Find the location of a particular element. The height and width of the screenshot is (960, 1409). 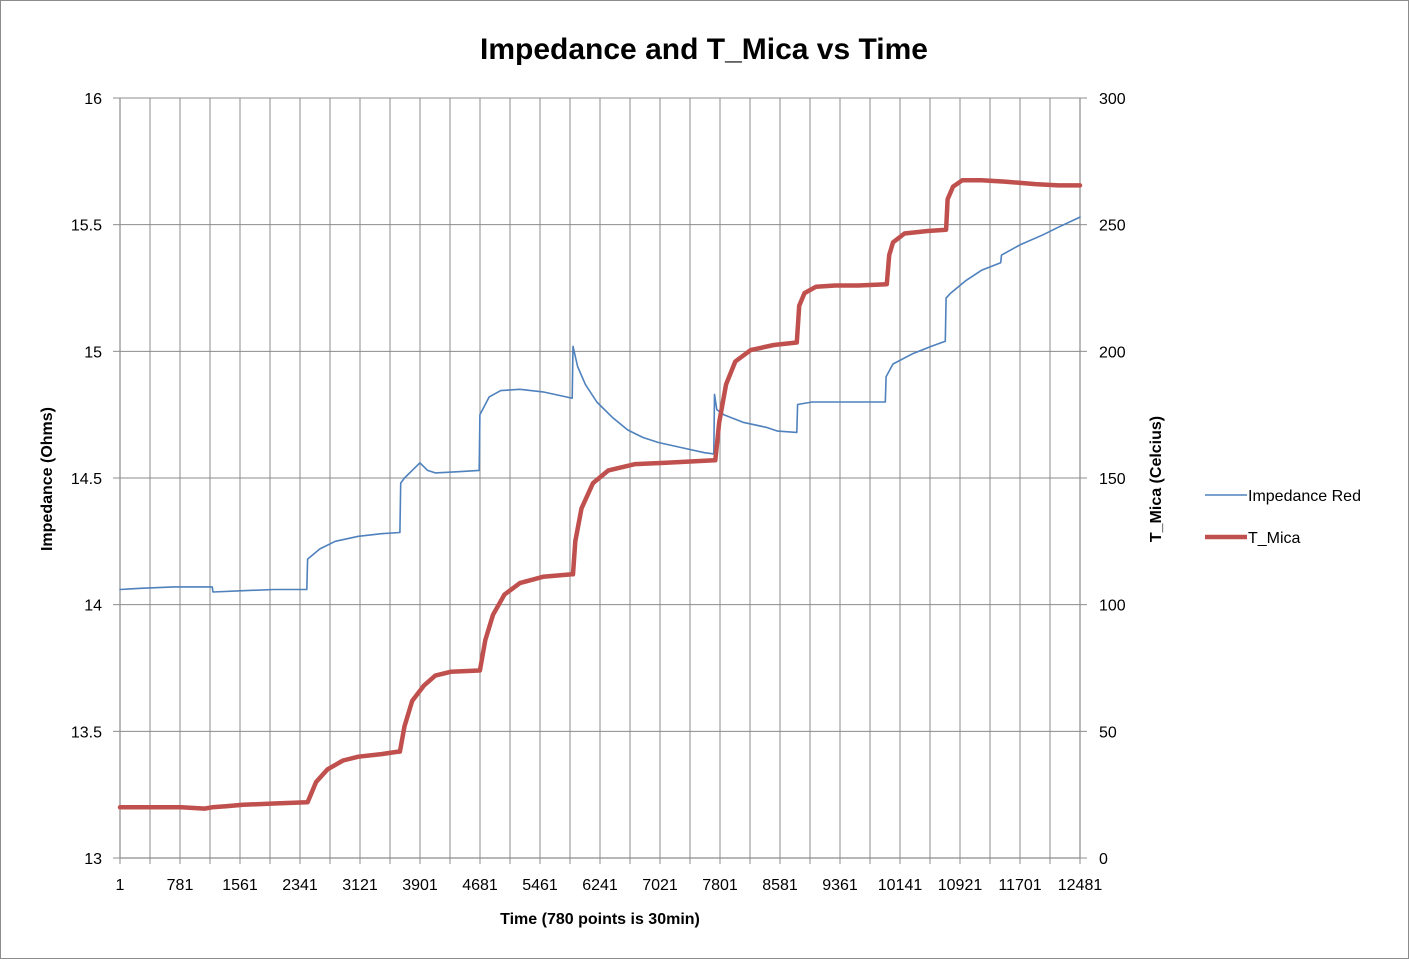

x-tick-label: 781 is located at coordinates (180, 885).